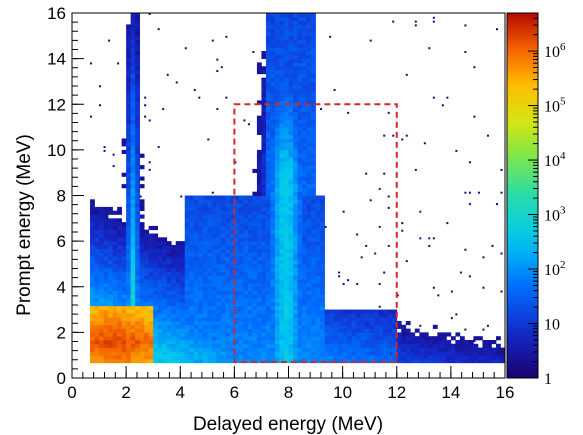 The width and height of the screenshot is (583, 435). What do you see at coordinates (180, 392) in the screenshot?
I see `x-tick-label: 4` at bounding box center [180, 392].